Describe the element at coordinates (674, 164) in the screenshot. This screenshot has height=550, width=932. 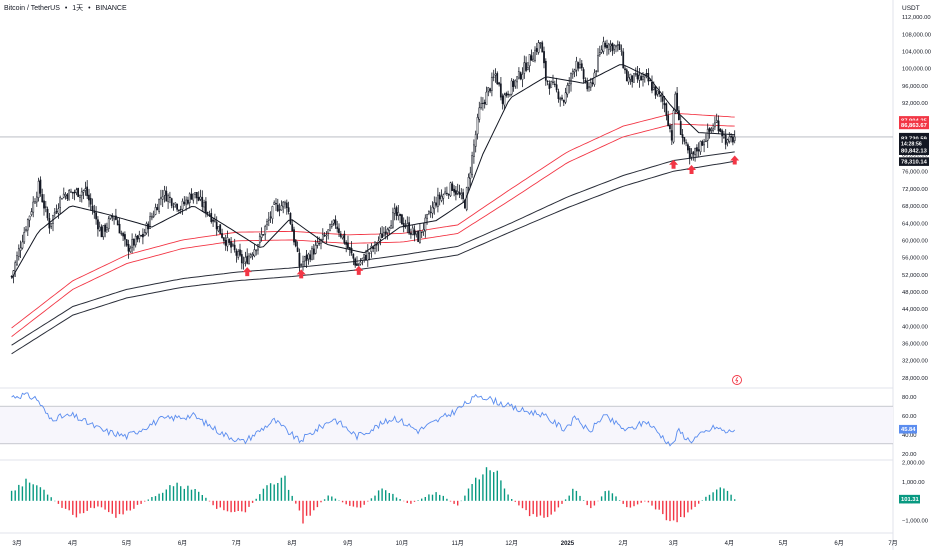
I see `signal-arrow-icon` at that location.